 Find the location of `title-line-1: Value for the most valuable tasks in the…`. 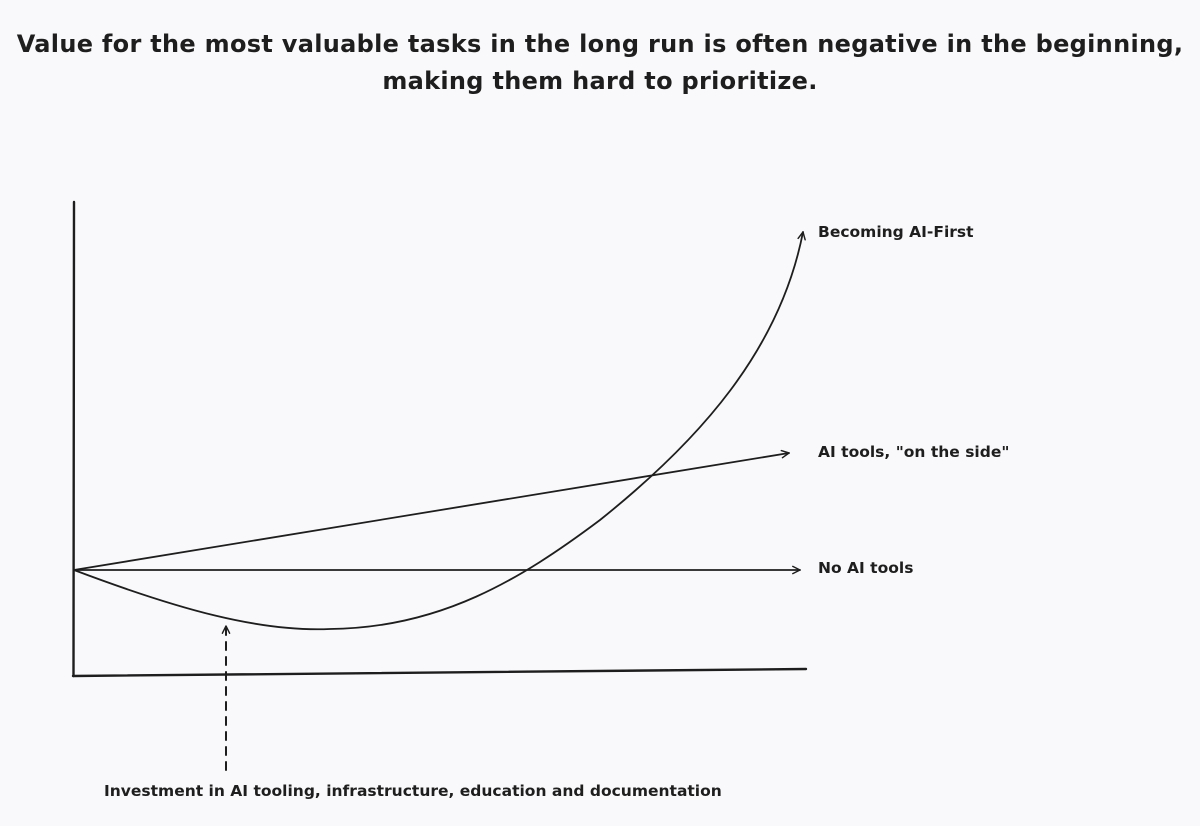

title-line-1: Value for the most valuable tasks in the… is located at coordinates (600, 44).